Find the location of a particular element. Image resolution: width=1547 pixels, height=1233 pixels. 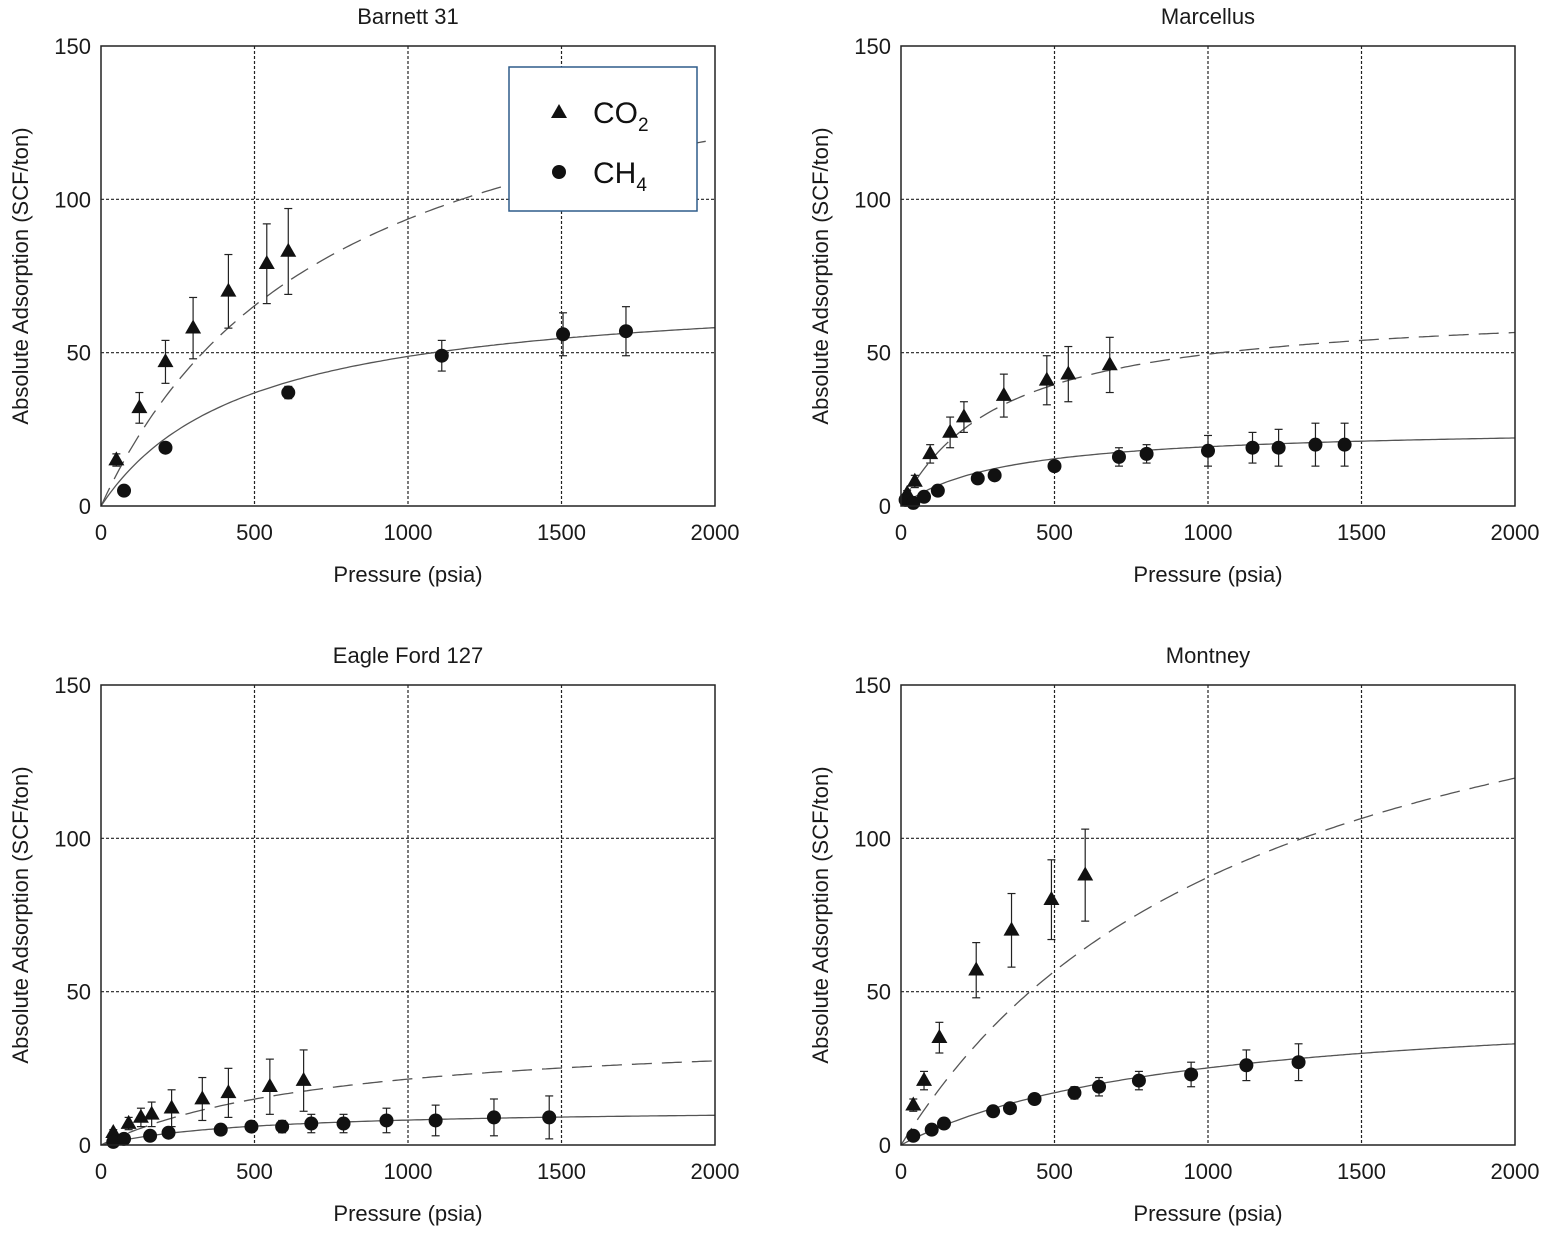

legend-co2-marker is located at coordinates (559, 111).